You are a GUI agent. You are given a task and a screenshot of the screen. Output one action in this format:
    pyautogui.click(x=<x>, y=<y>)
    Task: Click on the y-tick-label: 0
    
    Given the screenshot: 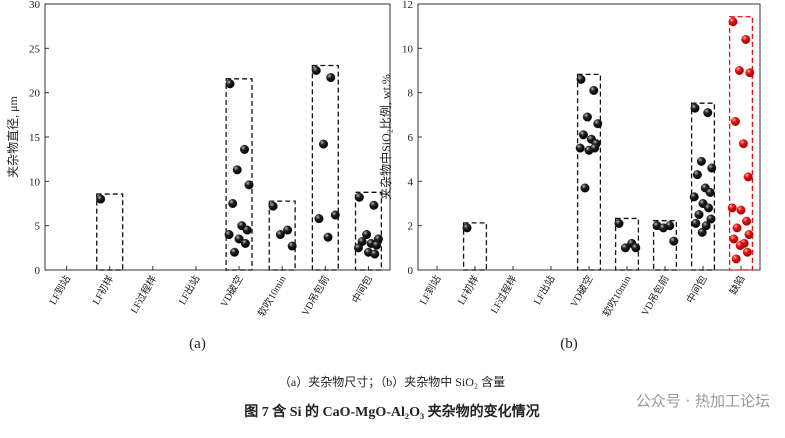 What is the action you would take?
    pyautogui.click(x=411, y=271)
    